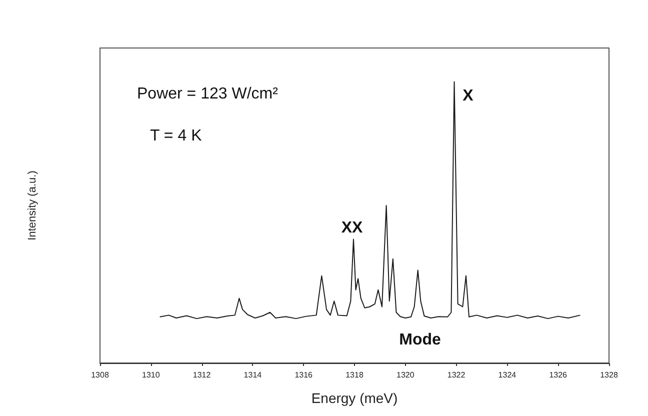 The image size is (648, 416). I want to click on y-axis-title: Intensity (a.u.), so click(32, 205).